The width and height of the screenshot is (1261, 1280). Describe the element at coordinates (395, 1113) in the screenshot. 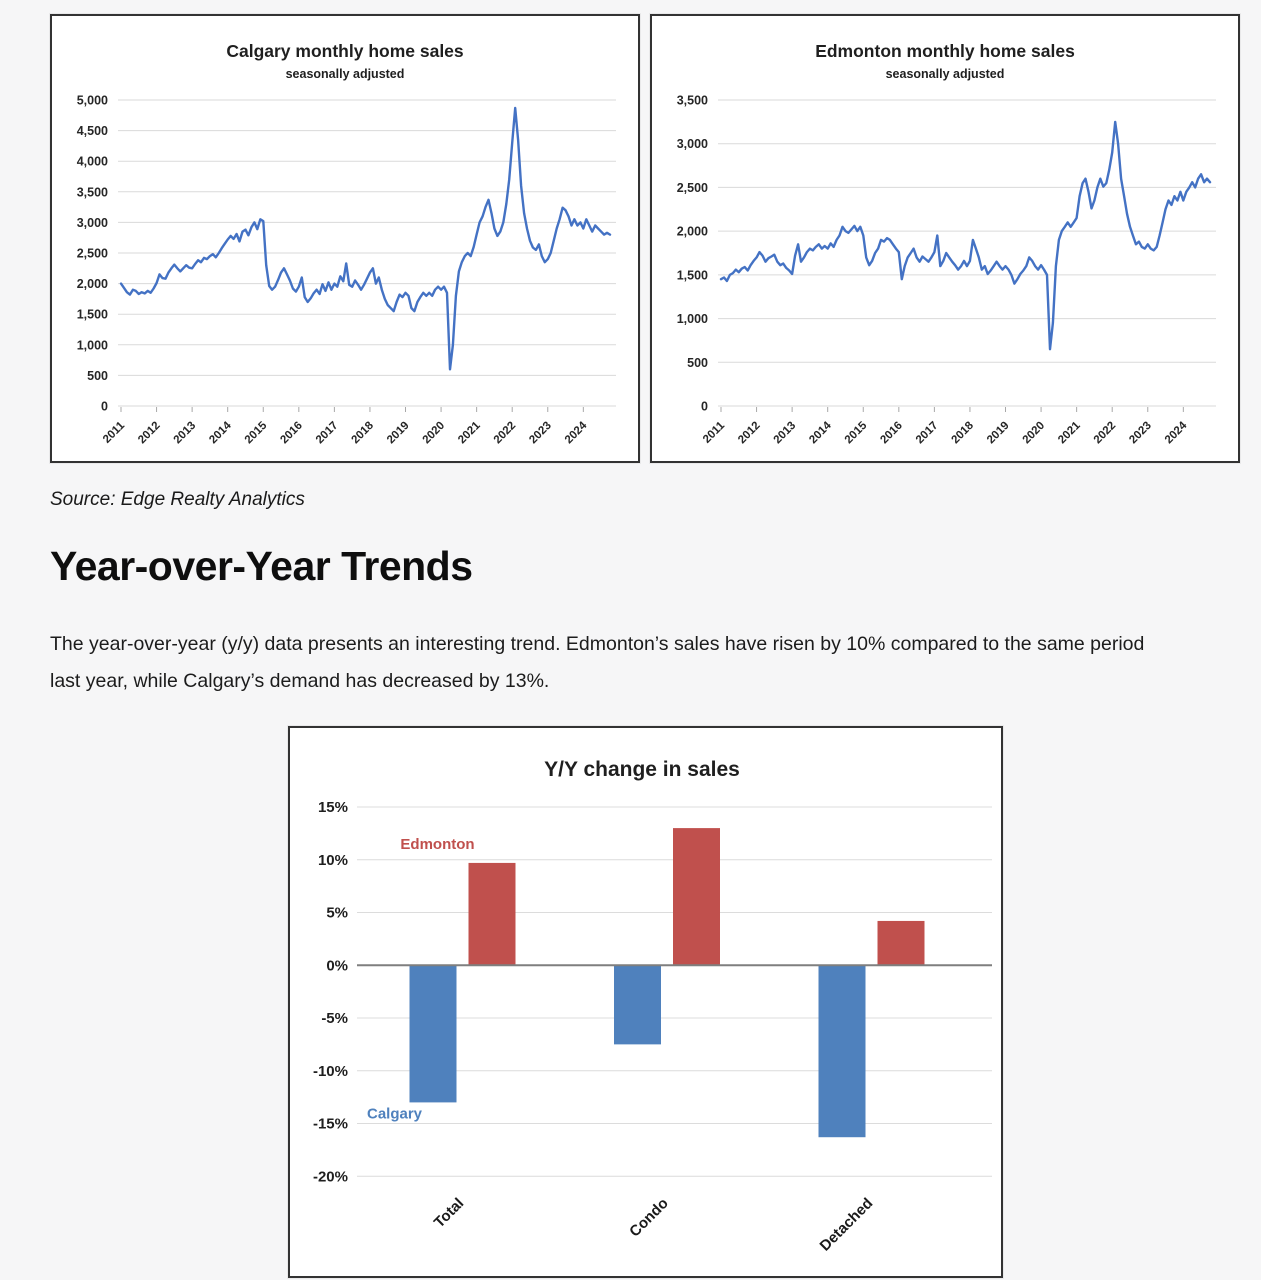

I see `series-label-calgary: Calgary` at that location.